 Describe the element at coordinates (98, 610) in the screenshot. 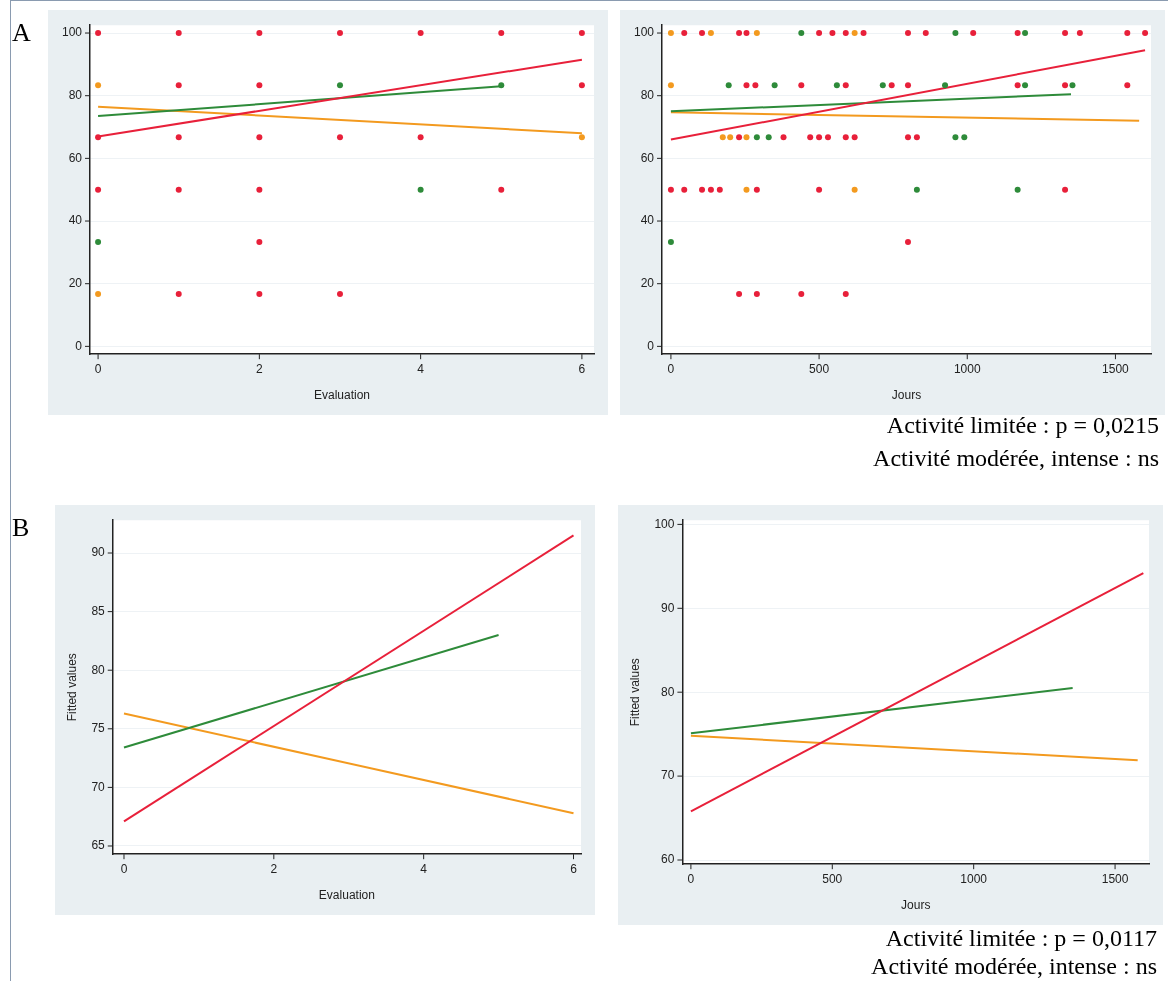

I see `y-tick-label: 85` at that location.